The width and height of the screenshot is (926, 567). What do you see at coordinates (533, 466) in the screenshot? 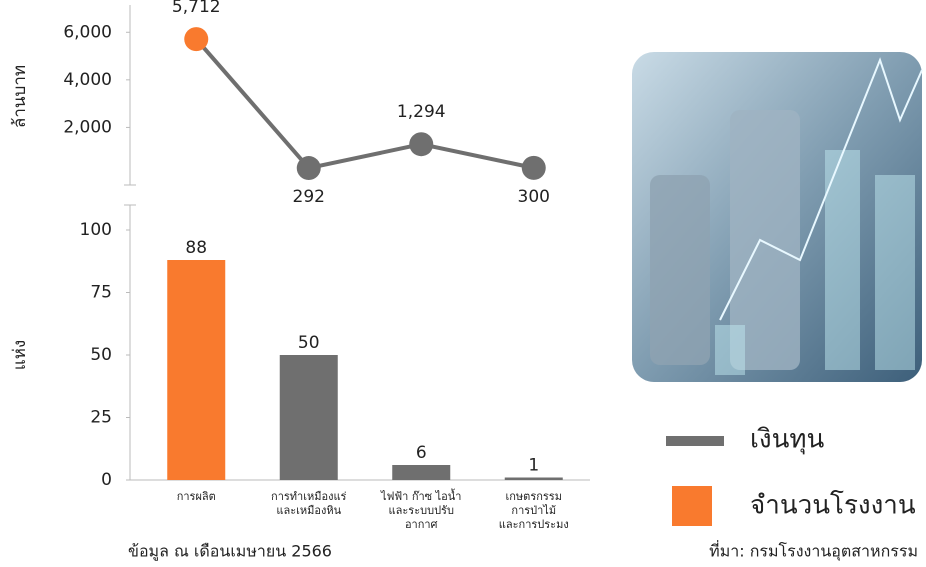
I see `value-label: 1` at bounding box center [533, 466].